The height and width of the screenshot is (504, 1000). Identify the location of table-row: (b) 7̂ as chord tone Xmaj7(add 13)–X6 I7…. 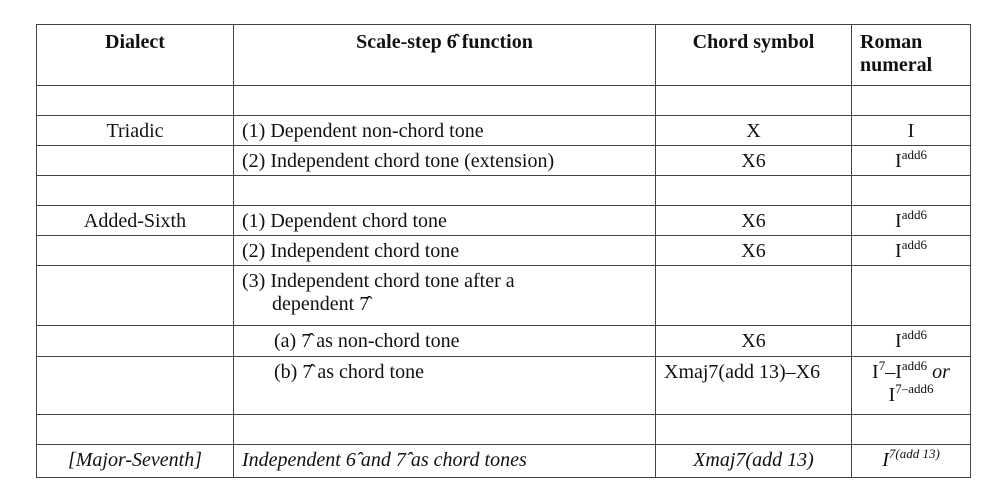
(503, 385).